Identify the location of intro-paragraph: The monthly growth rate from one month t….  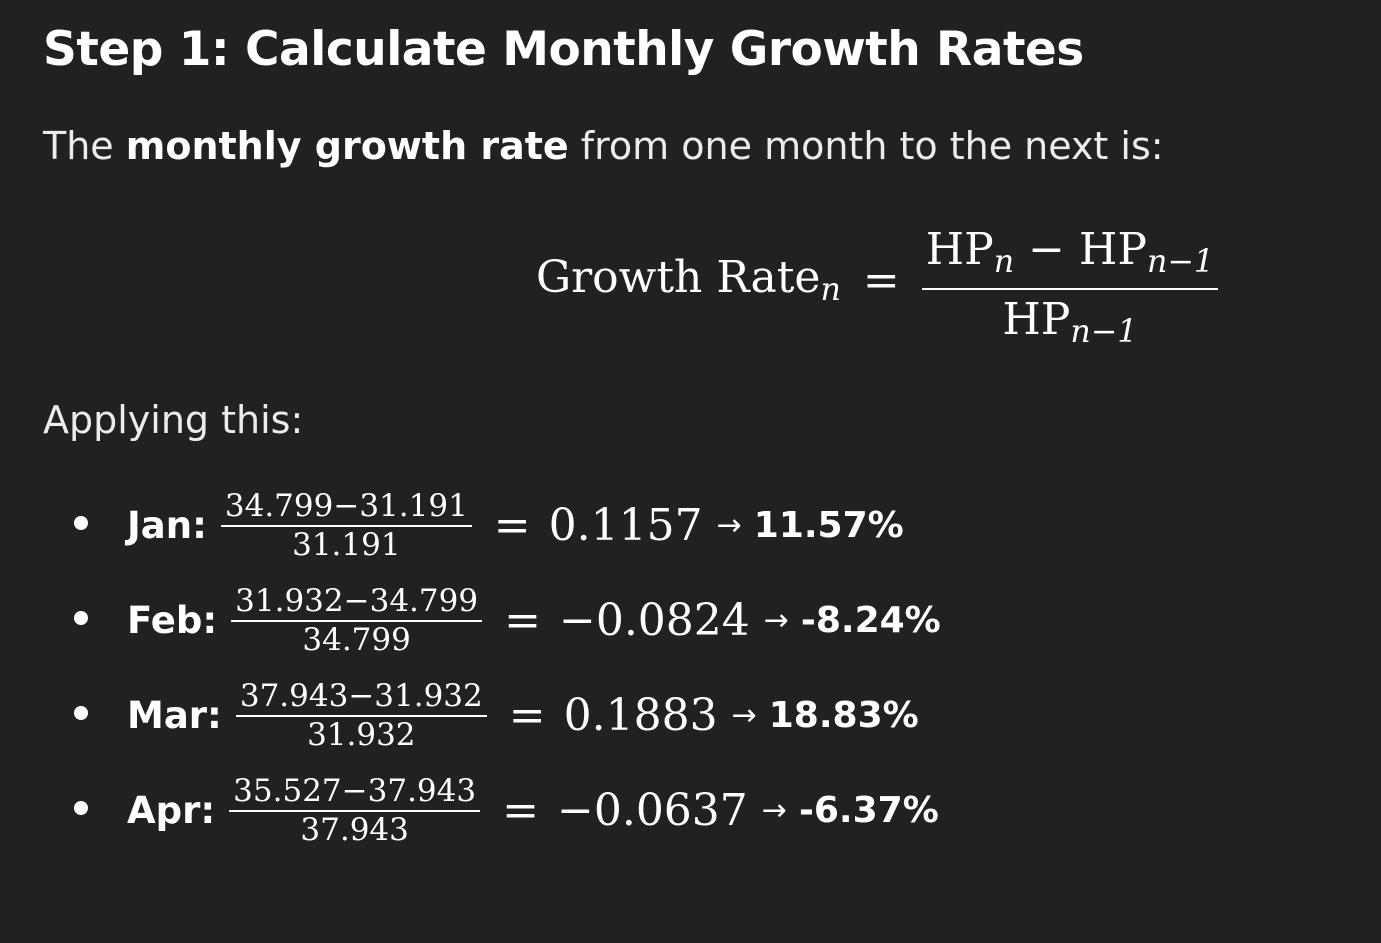
(603, 146).